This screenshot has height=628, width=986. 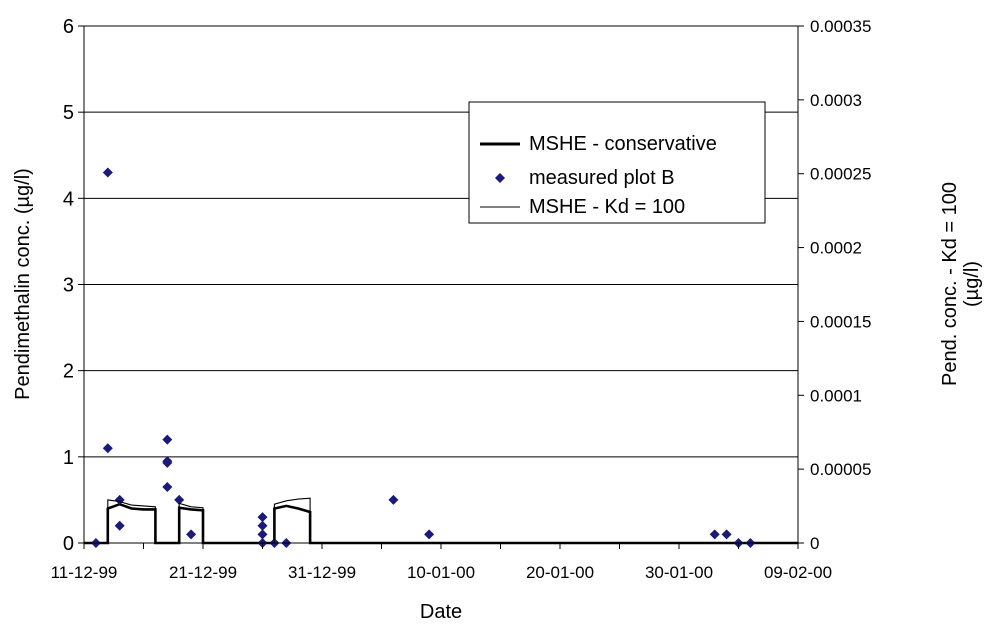 What do you see at coordinates (322, 572) in the screenshot?
I see `x-tick-label: 31-12-99` at bounding box center [322, 572].